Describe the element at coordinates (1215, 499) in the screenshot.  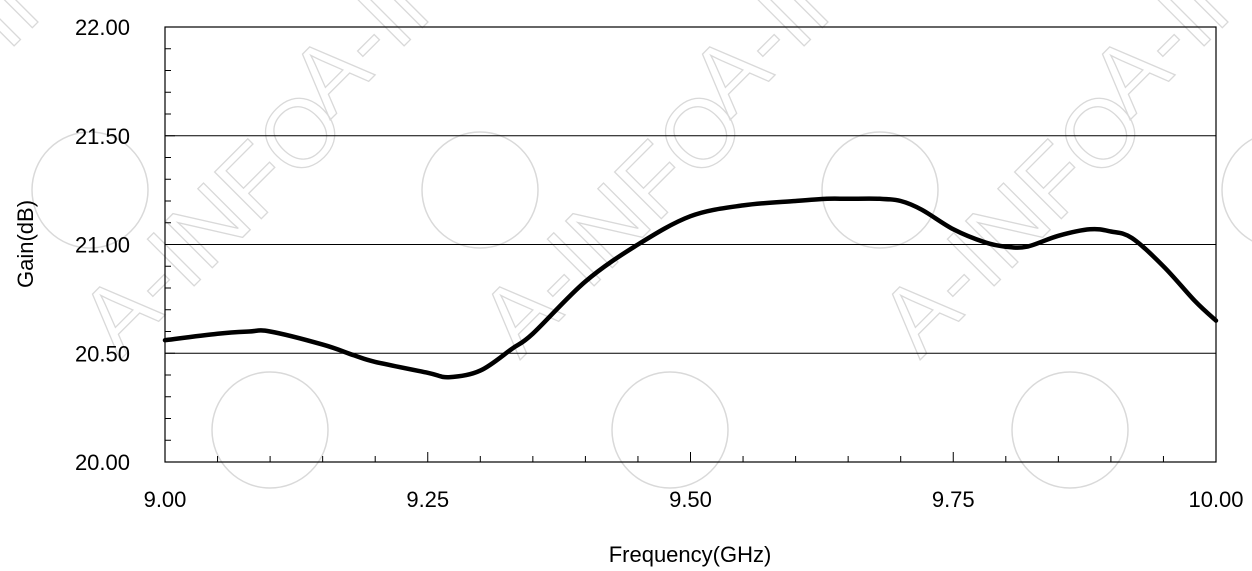
I see `x-tick-label: 10.00` at that location.